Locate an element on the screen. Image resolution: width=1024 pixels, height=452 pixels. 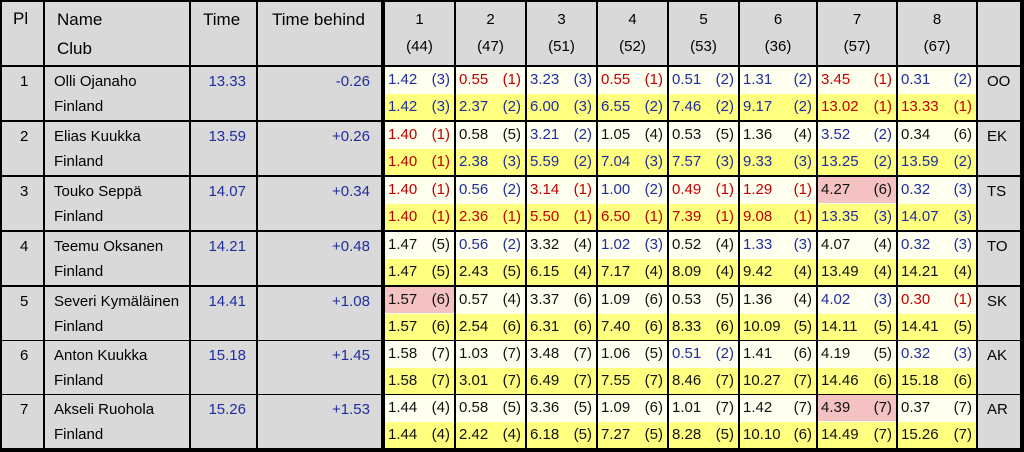
name-cell: Olli Ojanaho Finland is located at coordinates (117, 93).